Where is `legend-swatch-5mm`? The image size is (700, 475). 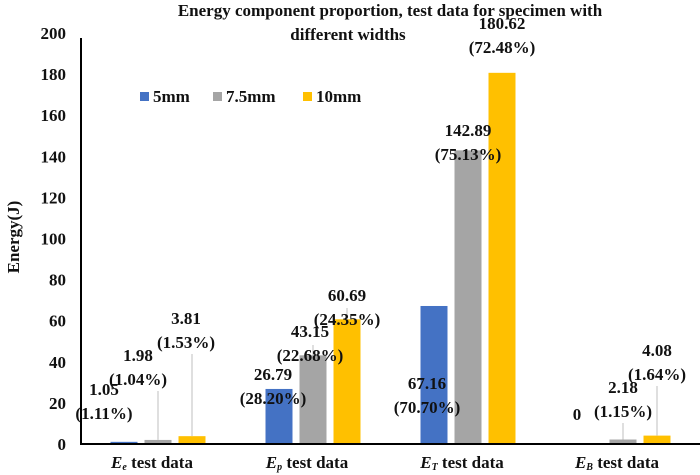
legend-swatch-5mm is located at coordinates (144, 96).